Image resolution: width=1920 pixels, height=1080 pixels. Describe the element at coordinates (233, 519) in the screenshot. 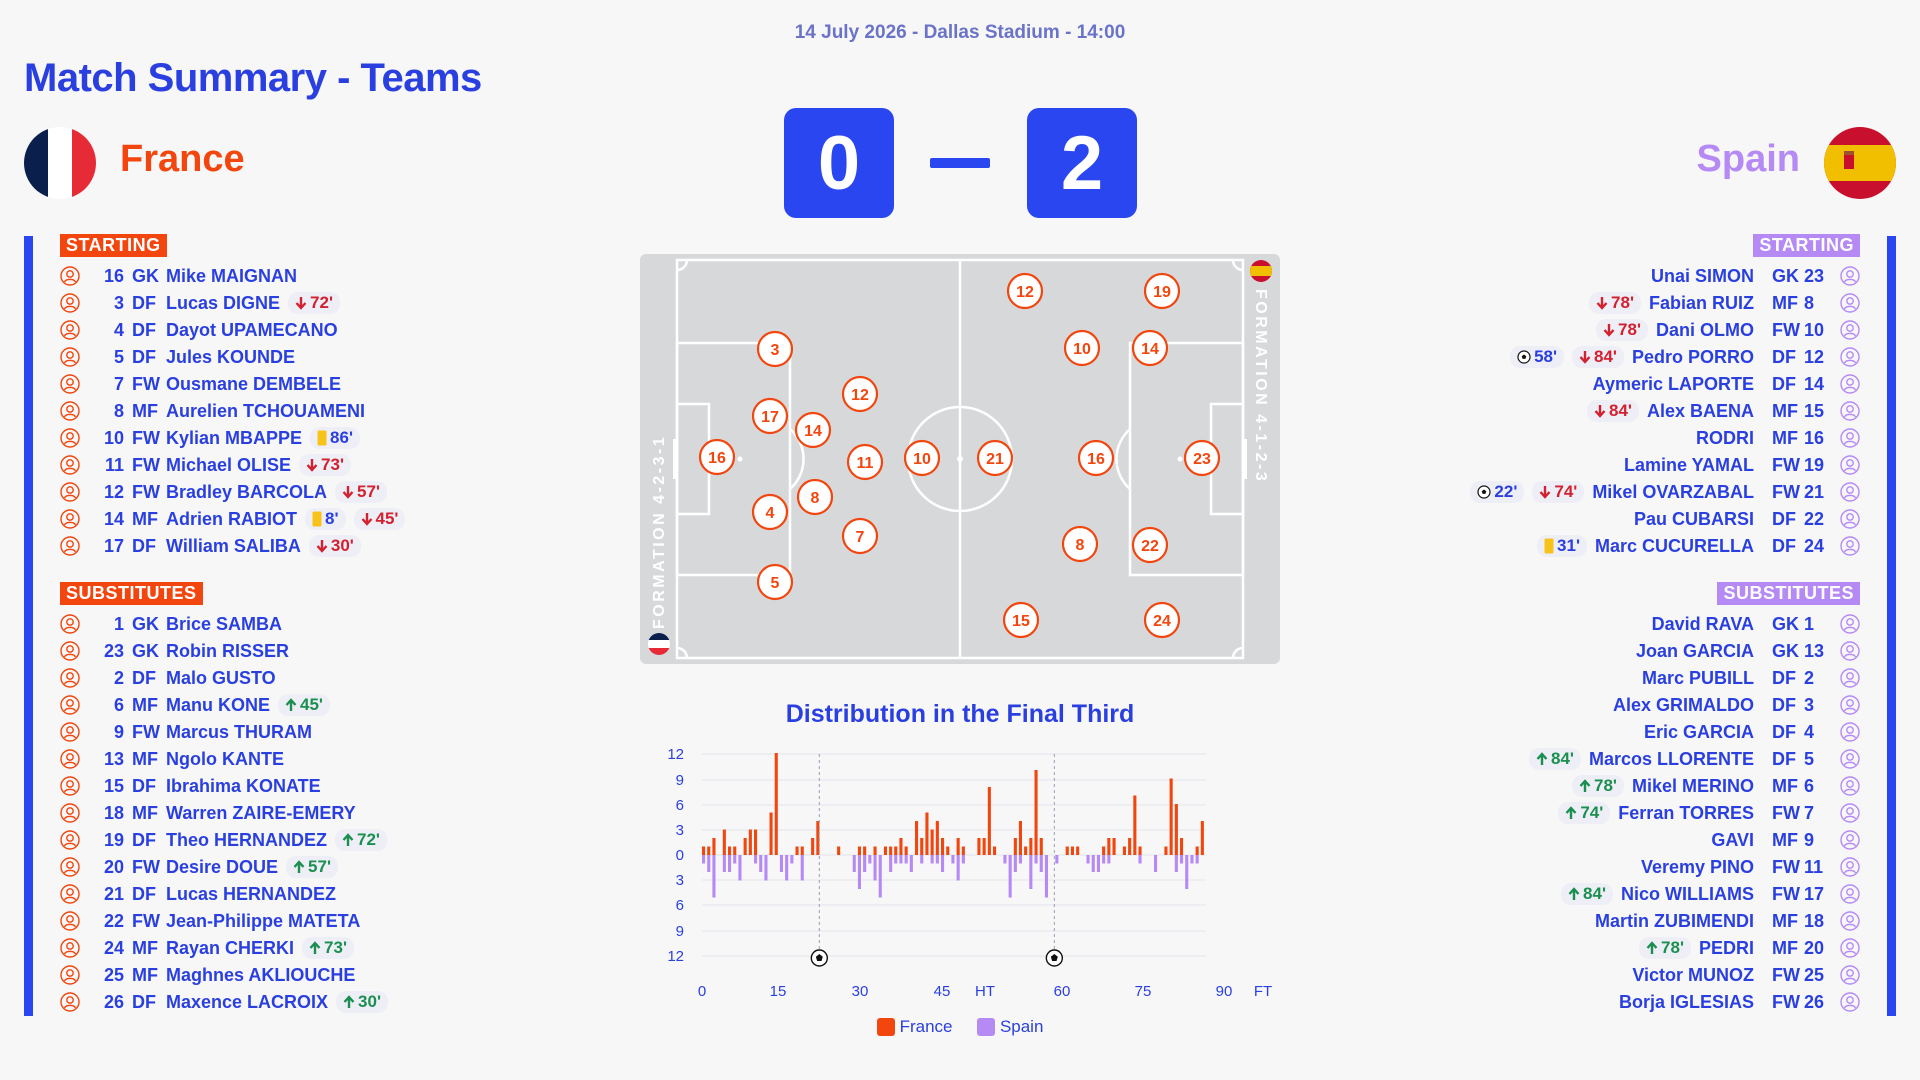

I see `player-row: 14 MF Adrien RABIOT 8' 45'` at that location.